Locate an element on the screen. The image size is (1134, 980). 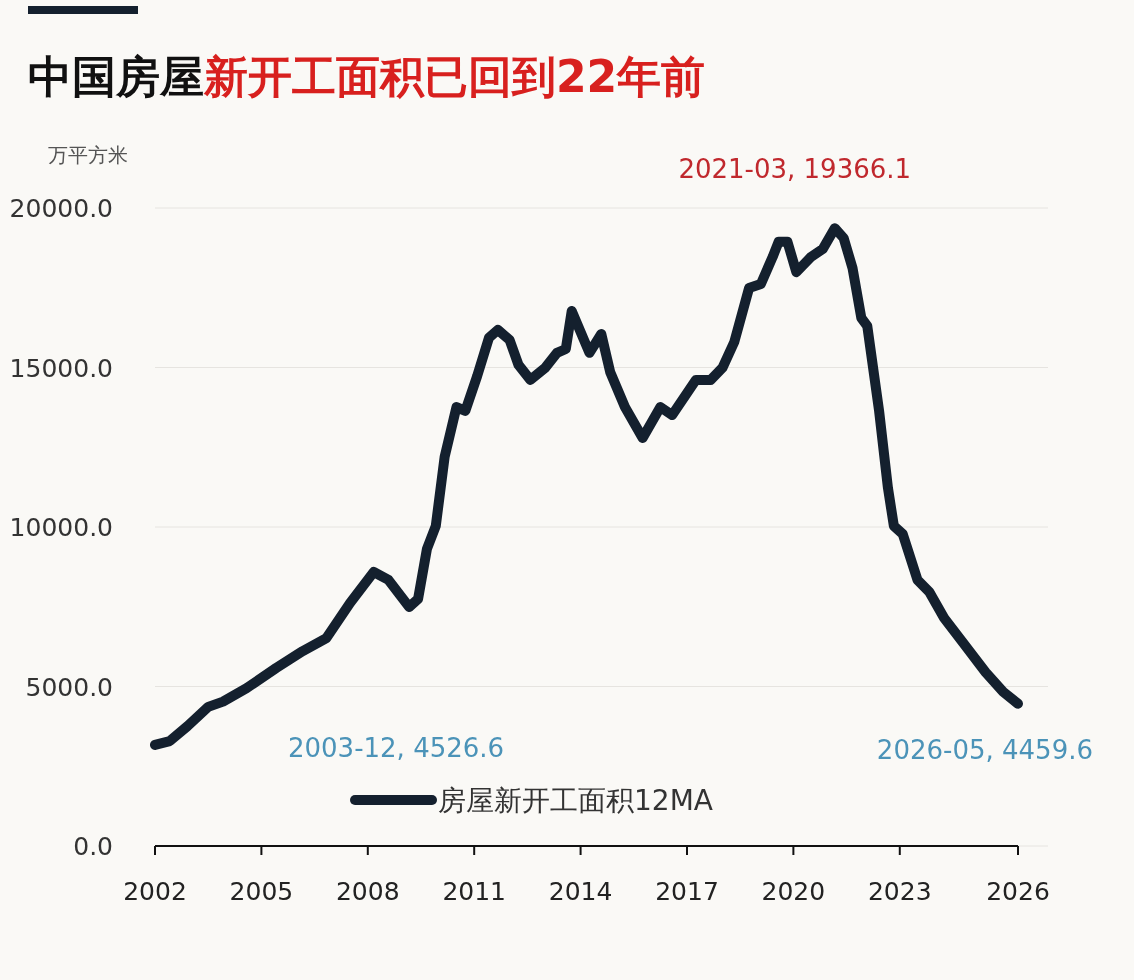
y-axis-title: 万平方米 is located at coordinates (88, 155).